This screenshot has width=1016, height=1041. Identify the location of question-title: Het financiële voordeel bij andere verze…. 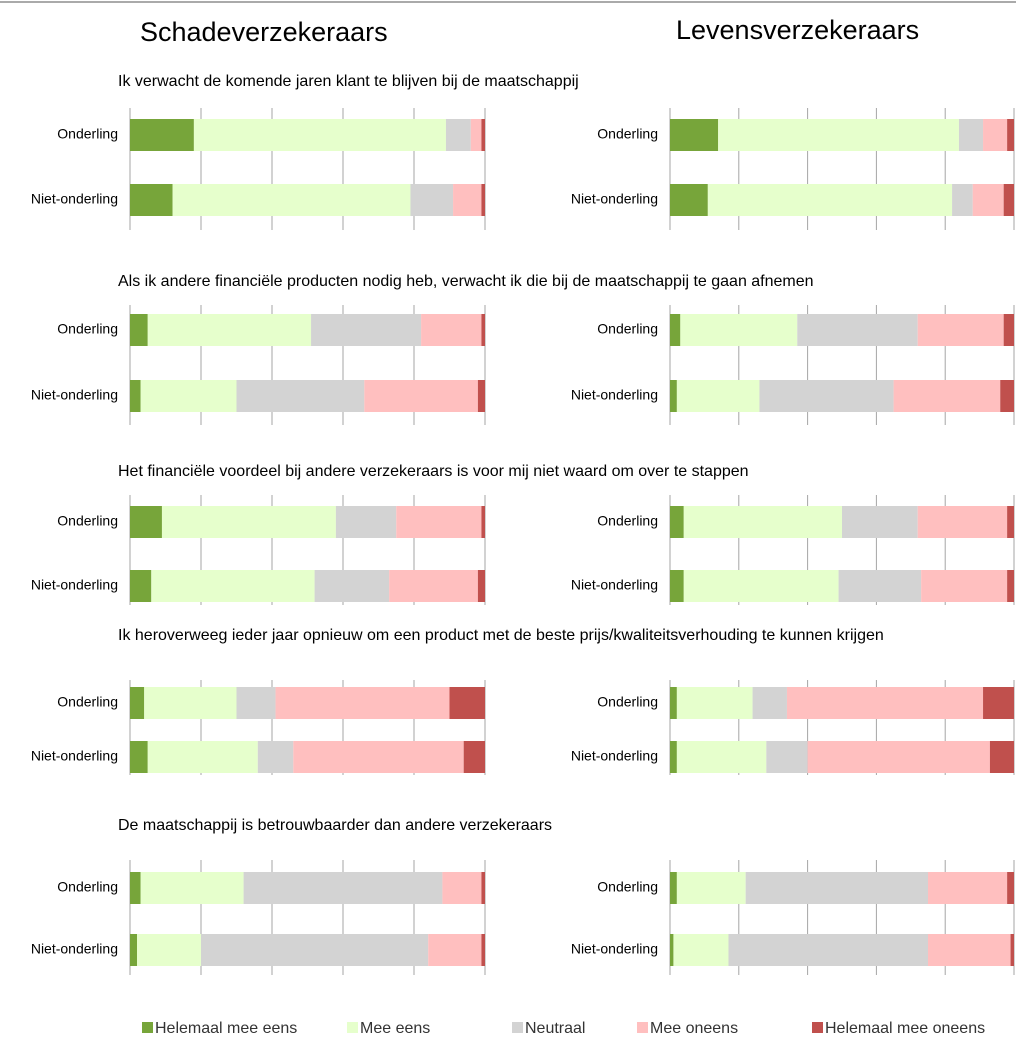
(433, 471).